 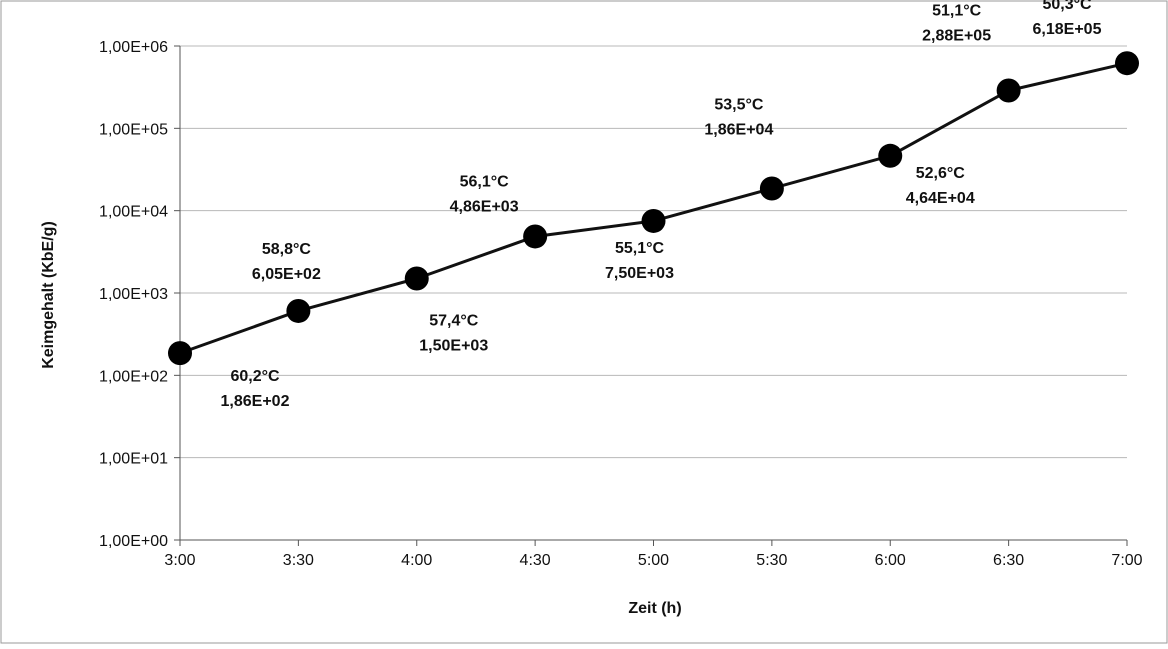 What do you see at coordinates (416, 560) in the screenshot?
I see `x-tick-label: 4:00` at bounding box center [416, 560].